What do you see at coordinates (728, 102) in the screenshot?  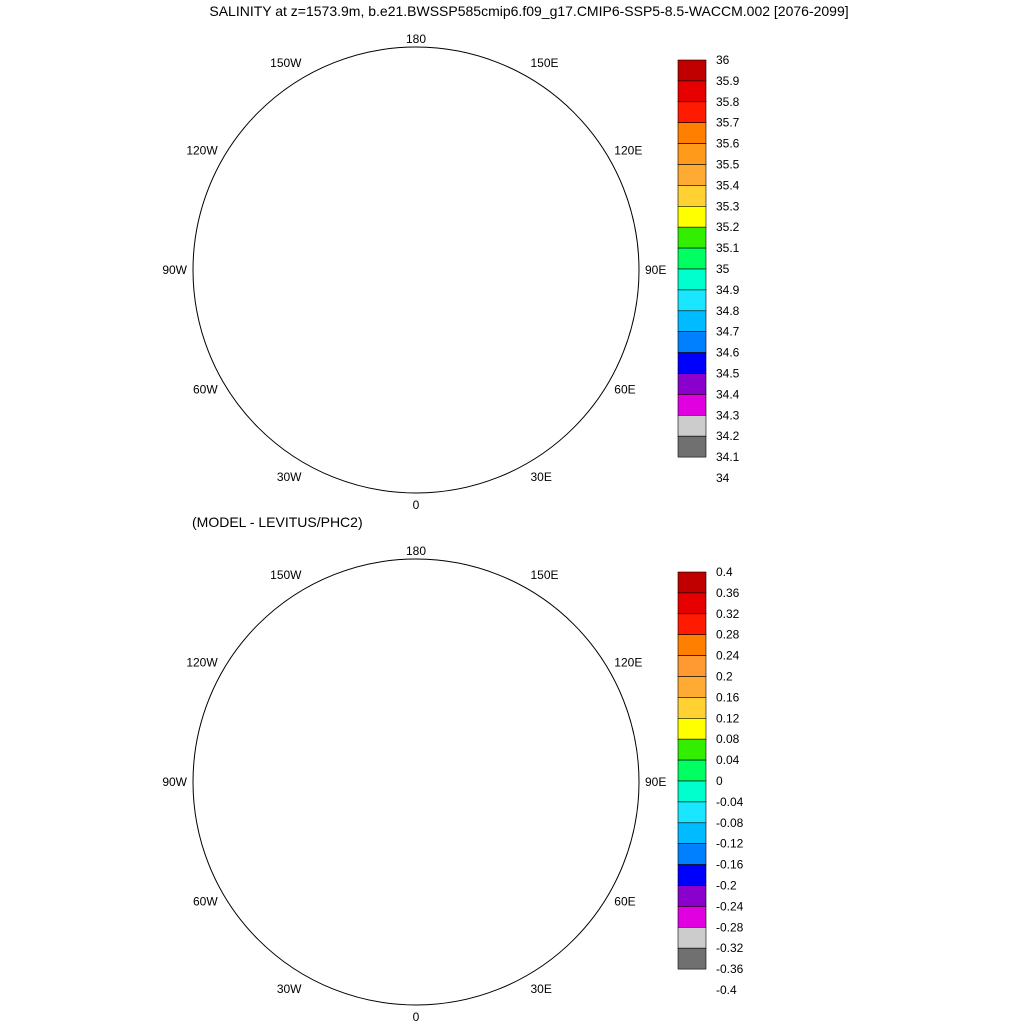 I see `colorbar-label: 35.8` at bounding box center [728, 102].